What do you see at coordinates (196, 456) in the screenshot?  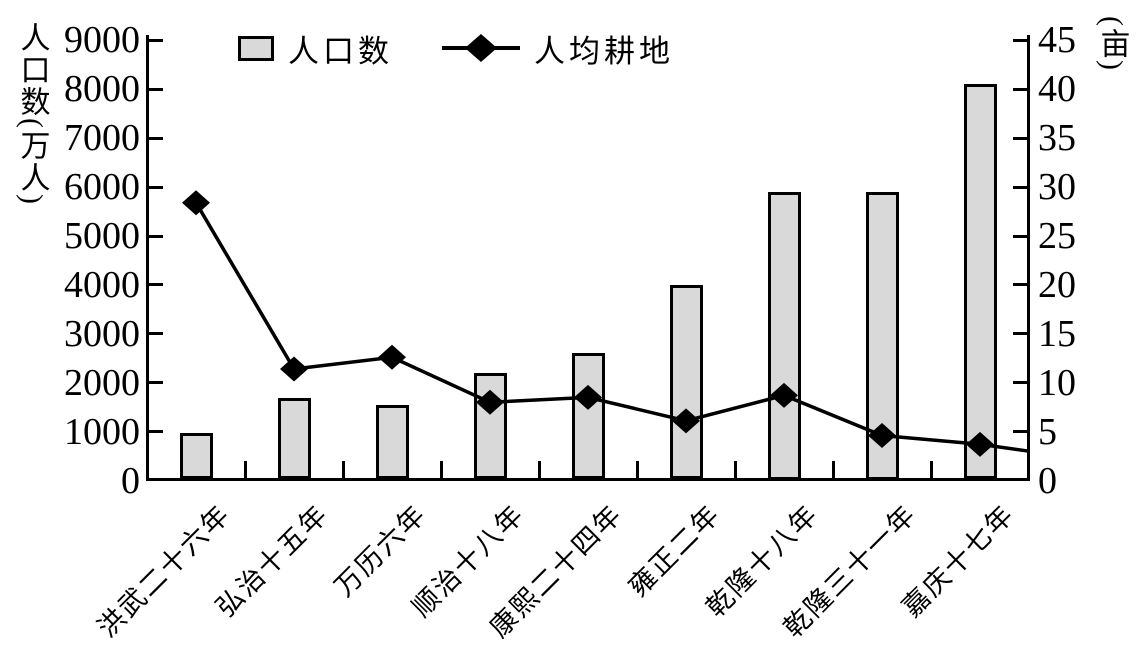 I see `bar-洪武二十六年` at bounding box center [196, 456].